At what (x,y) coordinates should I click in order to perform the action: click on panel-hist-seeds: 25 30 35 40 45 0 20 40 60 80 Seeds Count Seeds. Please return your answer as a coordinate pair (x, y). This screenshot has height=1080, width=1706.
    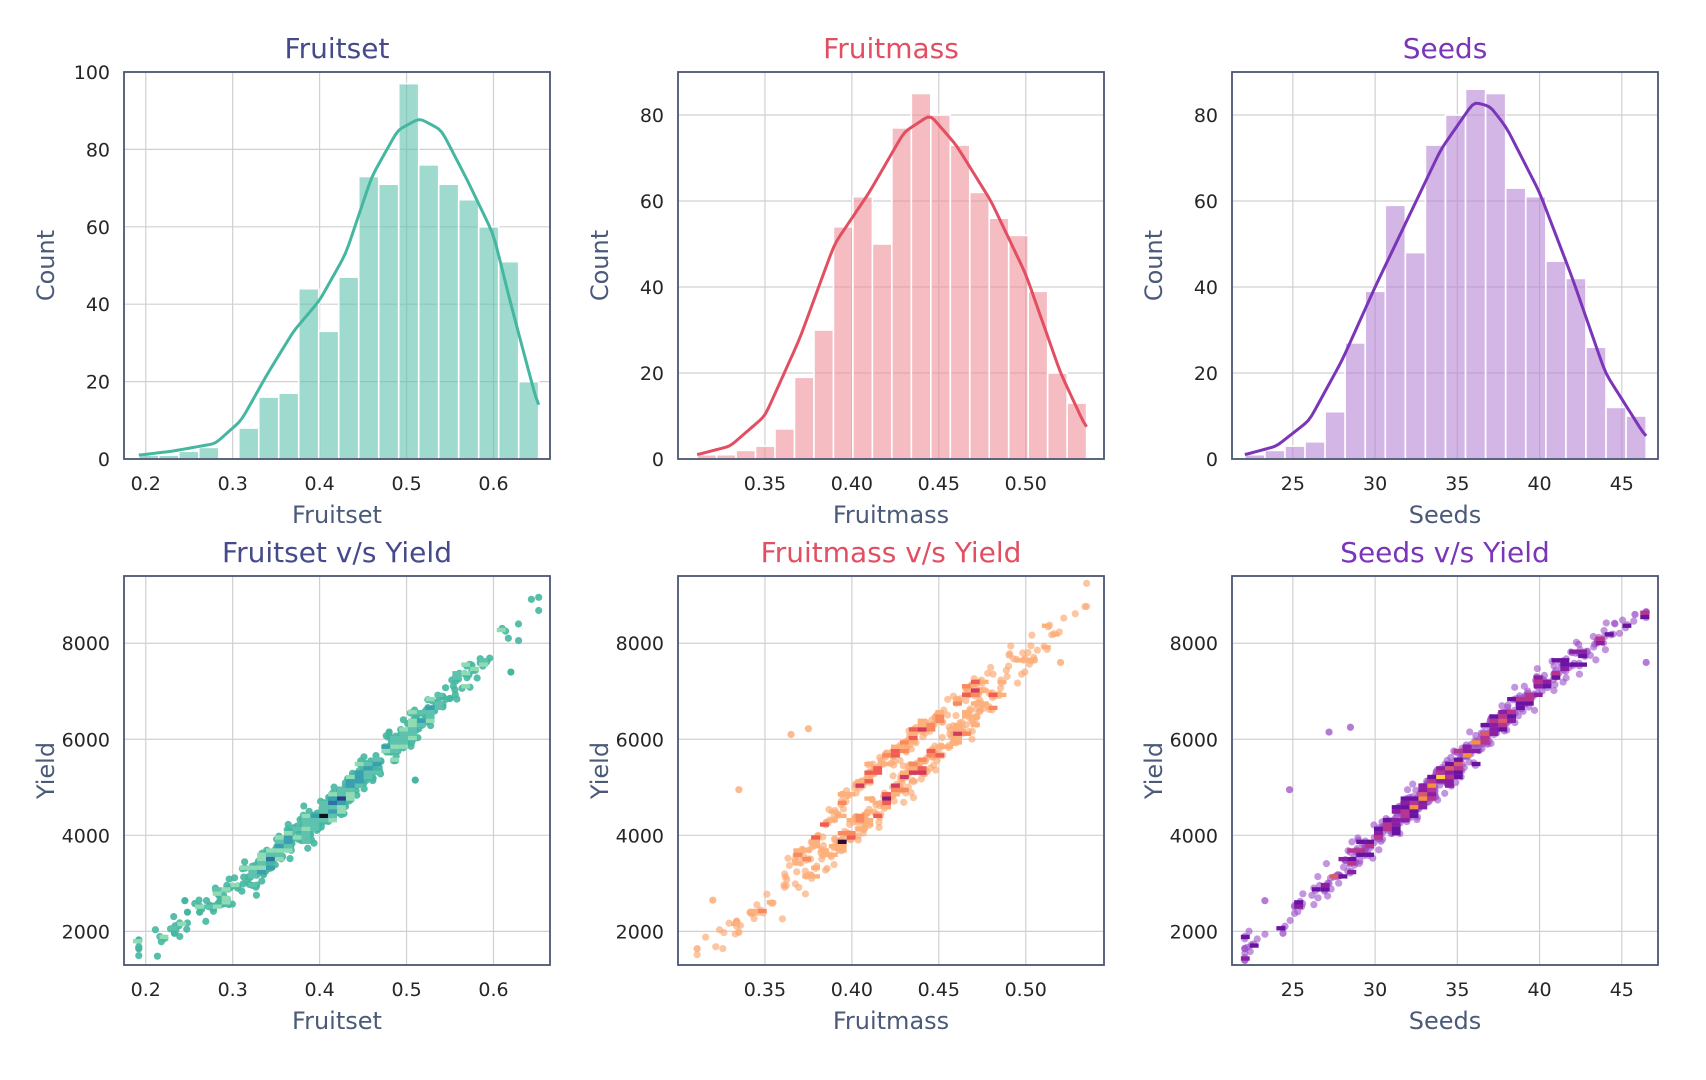
    Looking at the image, I should click on (1399, 280).